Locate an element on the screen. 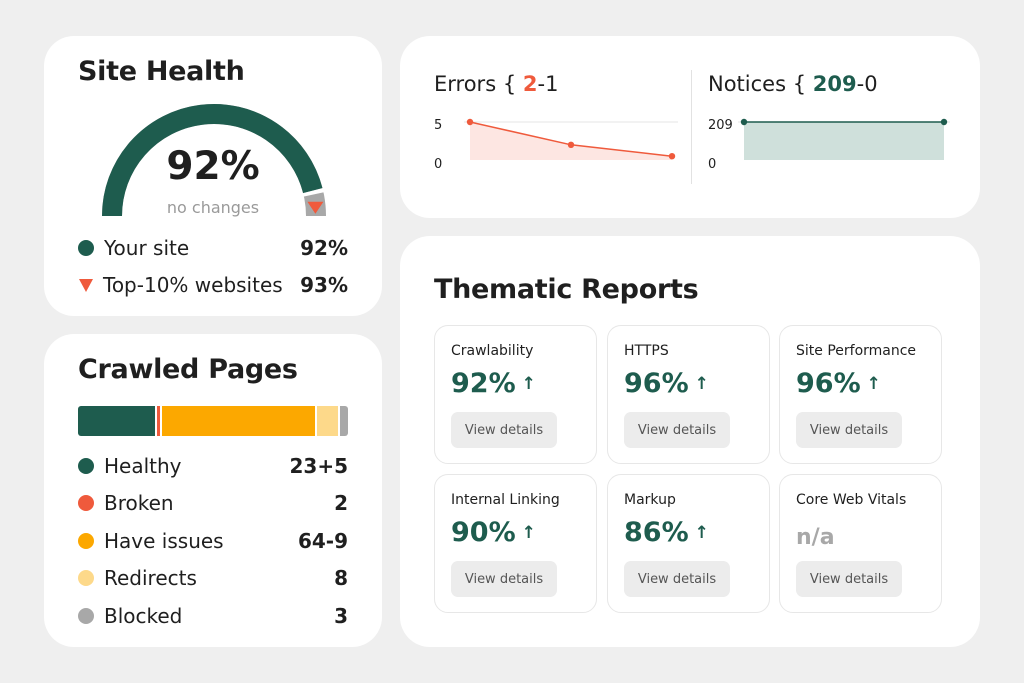 The image size is (1024, 683). row-value: 2 is located at coordinates (341, 503).